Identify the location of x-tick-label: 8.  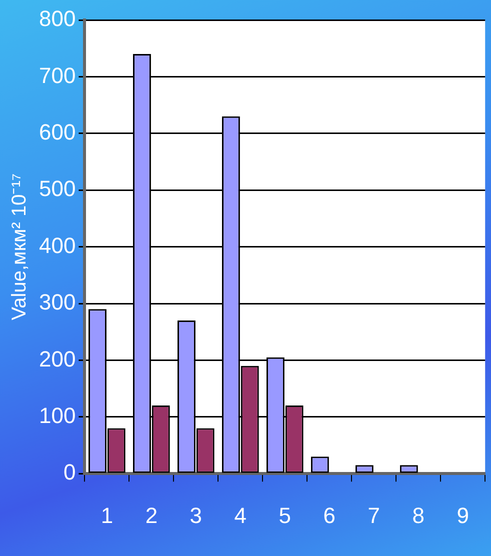
(418, 515).